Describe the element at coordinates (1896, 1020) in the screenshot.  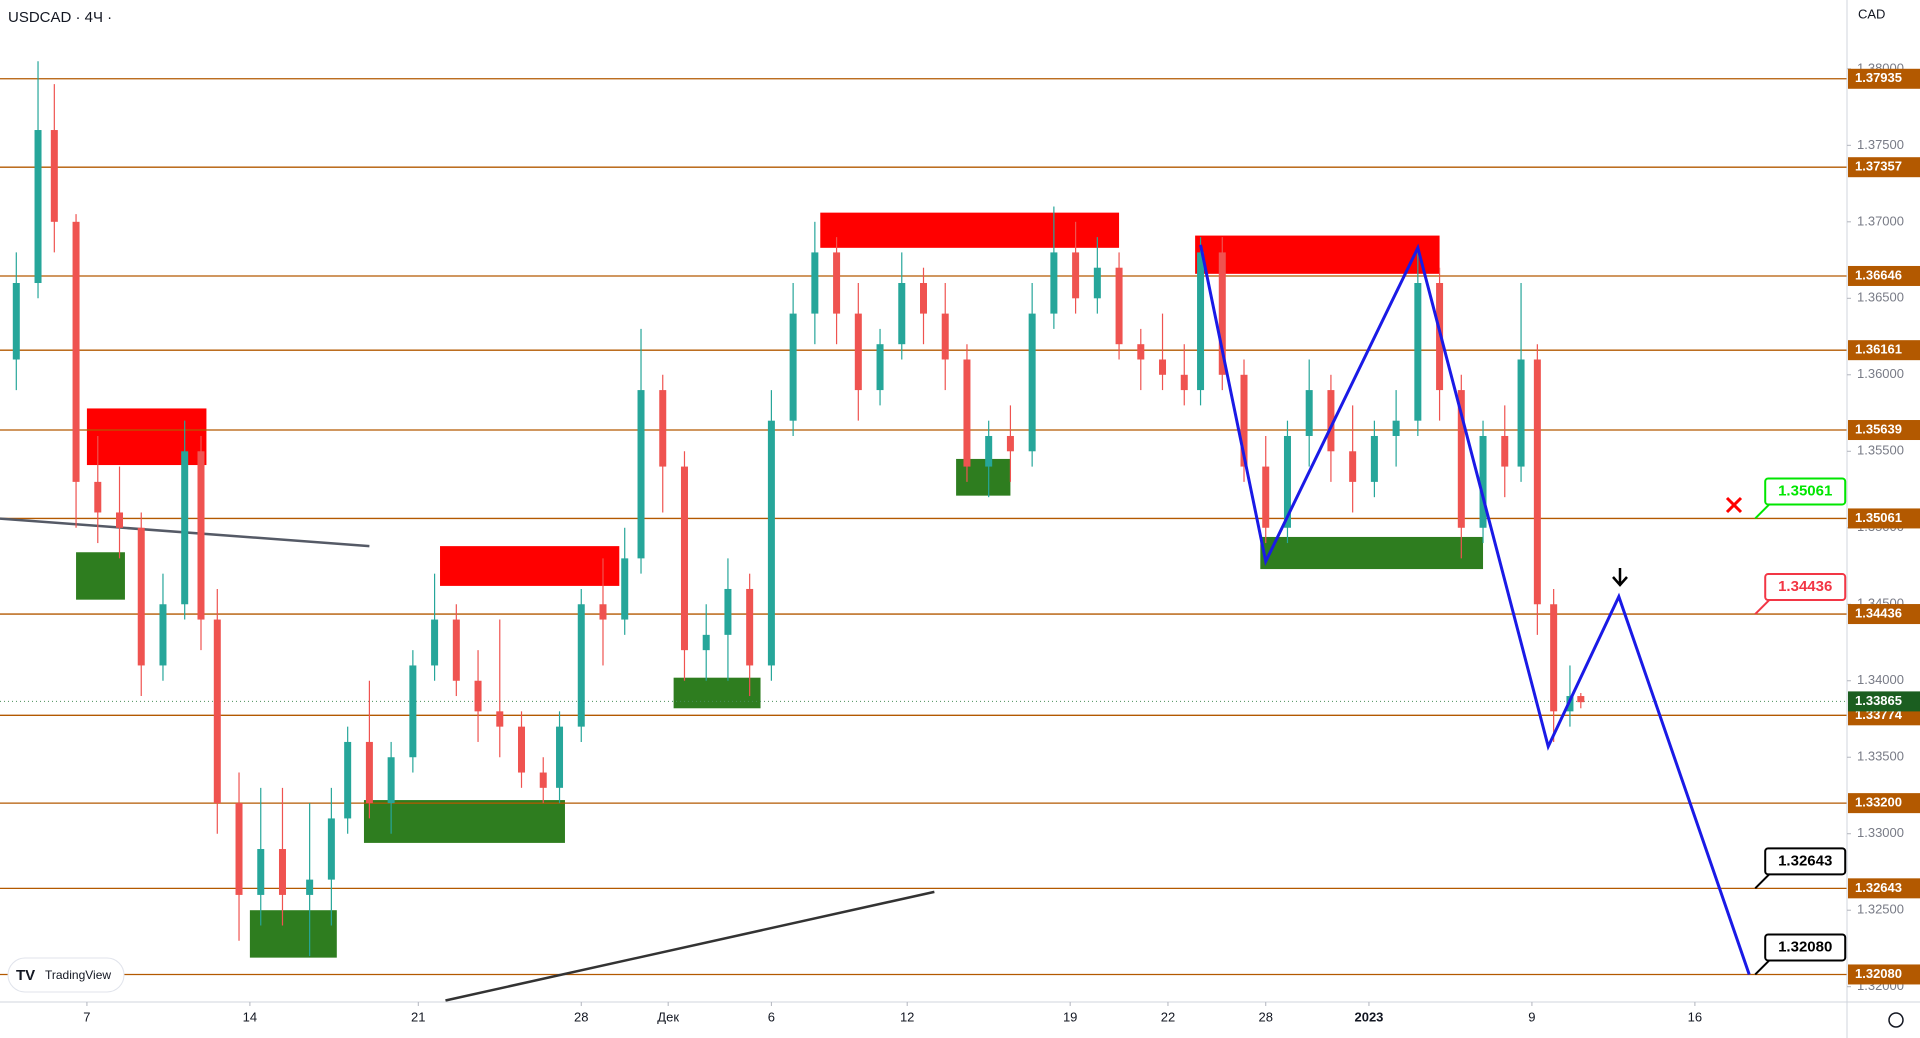
I see `settings-icon` at that location.